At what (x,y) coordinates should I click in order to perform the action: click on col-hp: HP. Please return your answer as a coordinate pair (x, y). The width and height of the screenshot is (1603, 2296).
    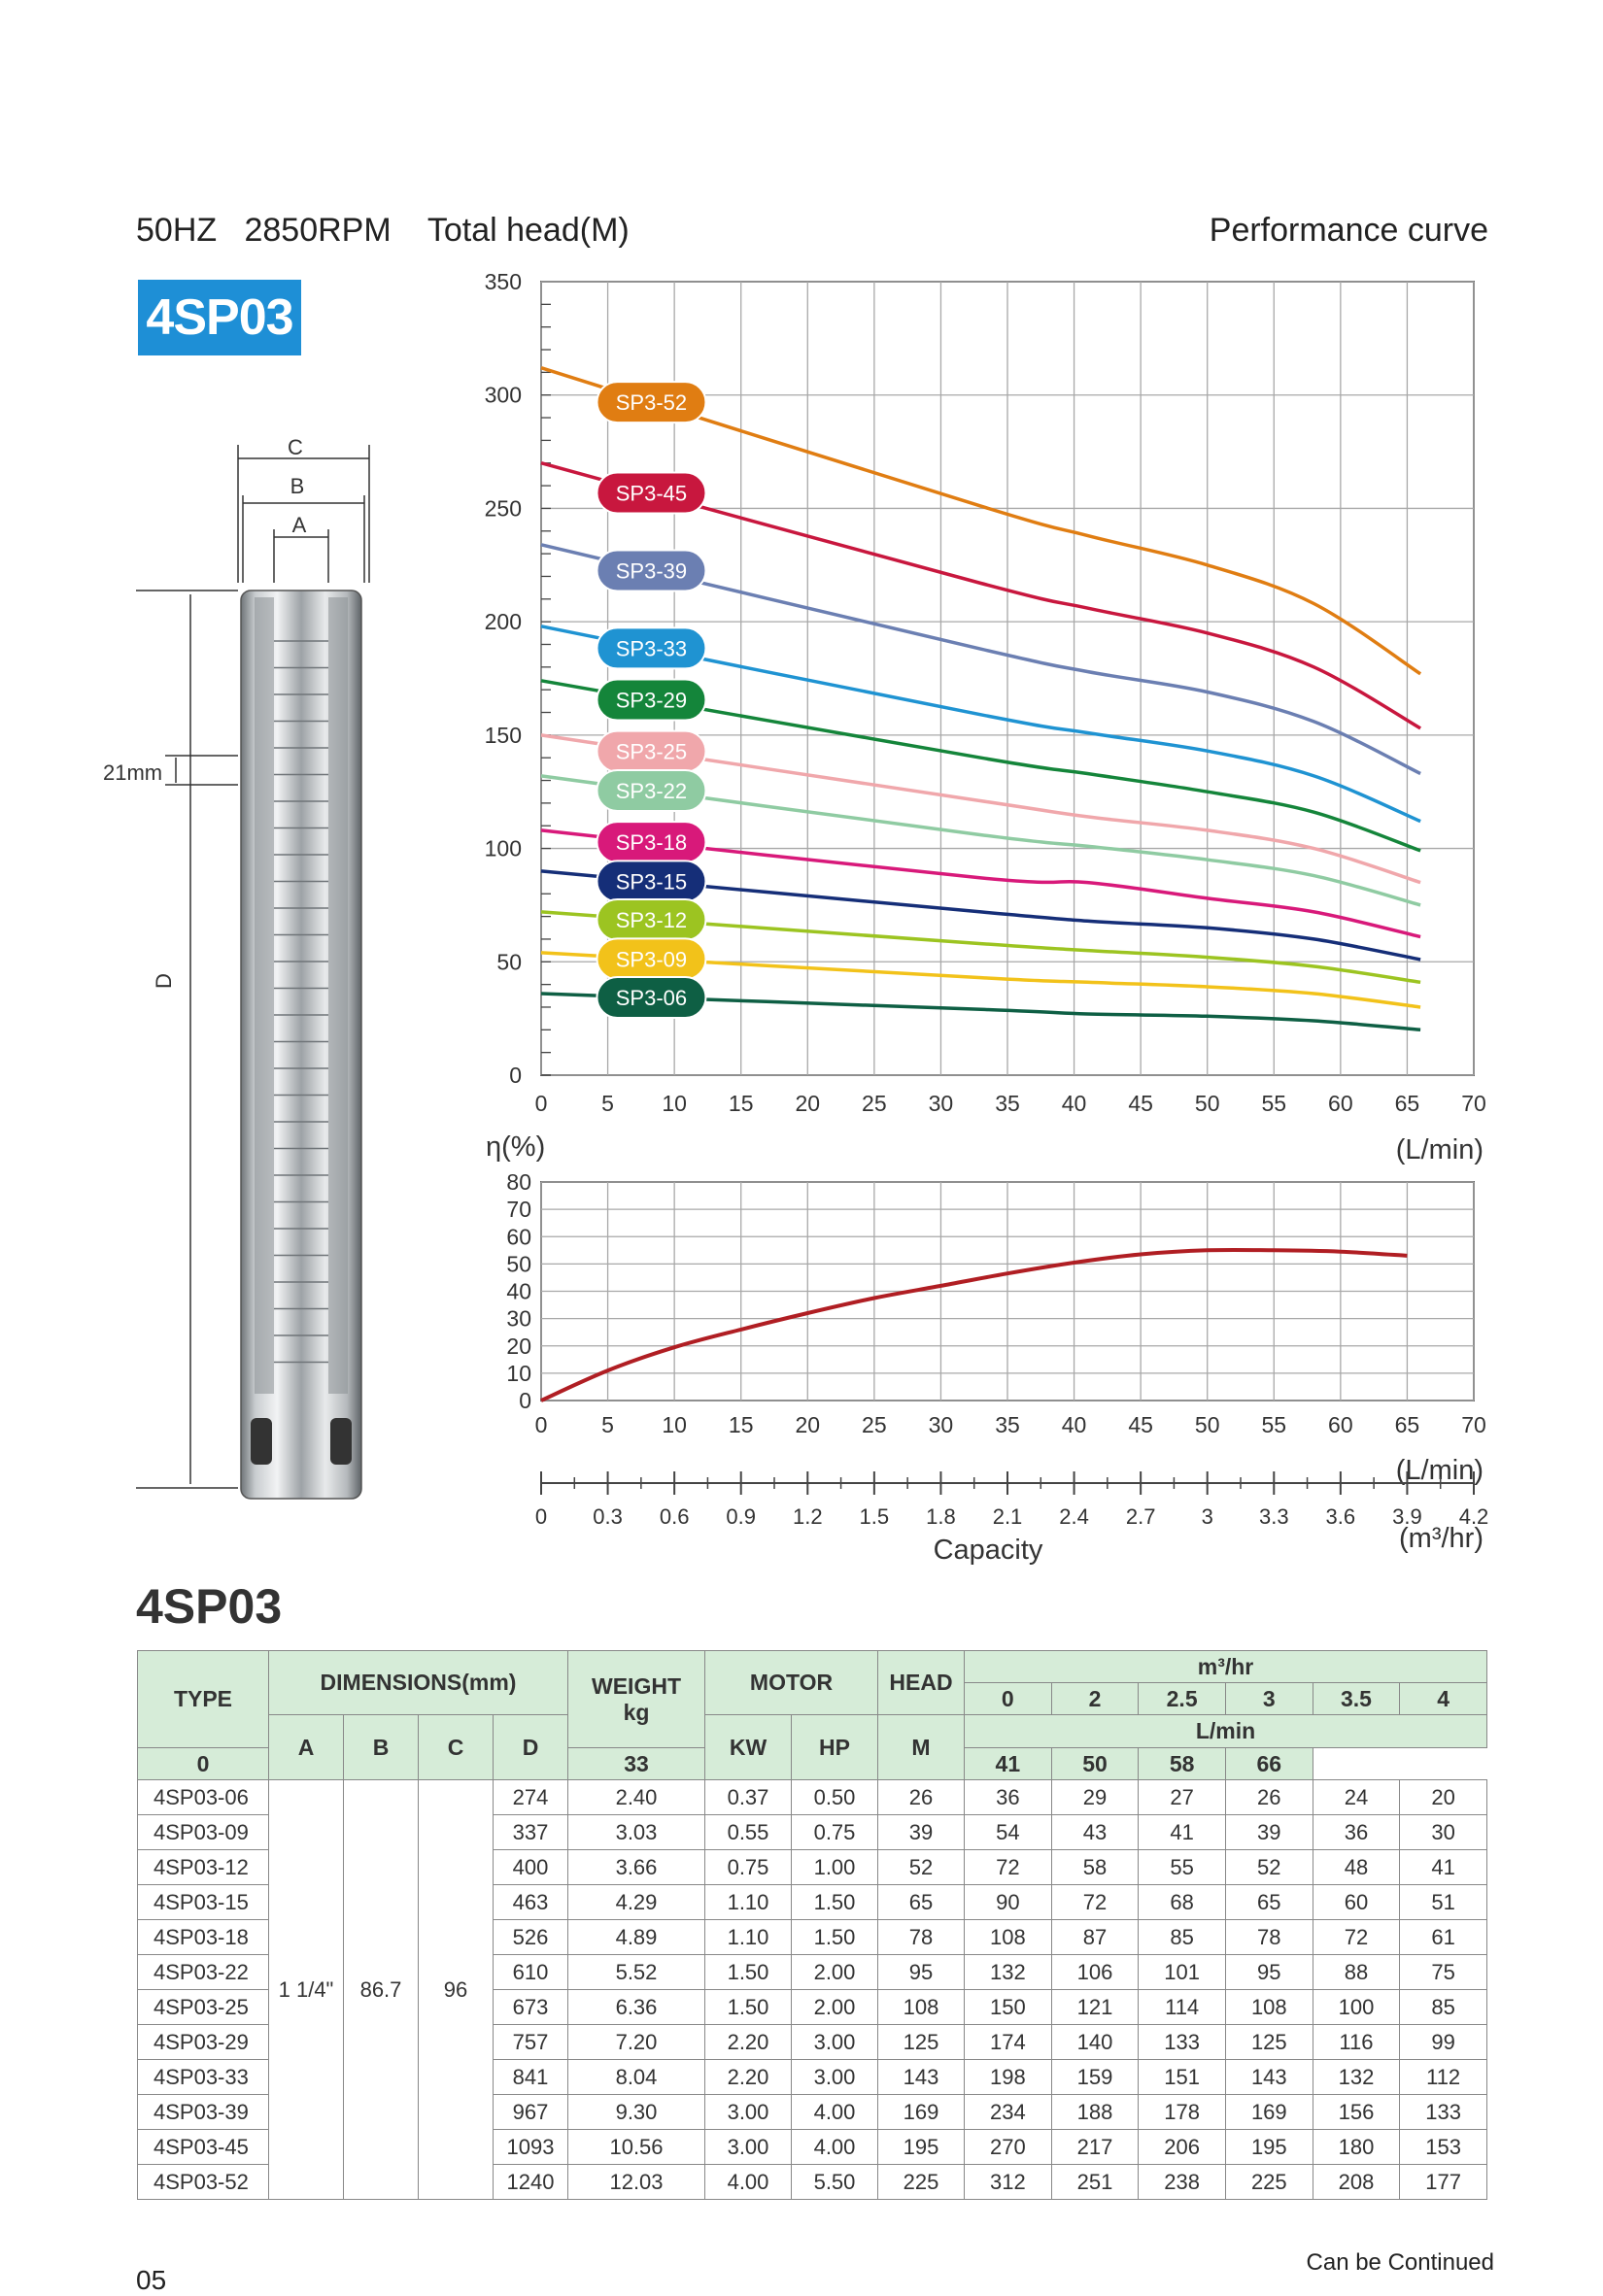
    Looking at the image, I should click on (834, 1747).